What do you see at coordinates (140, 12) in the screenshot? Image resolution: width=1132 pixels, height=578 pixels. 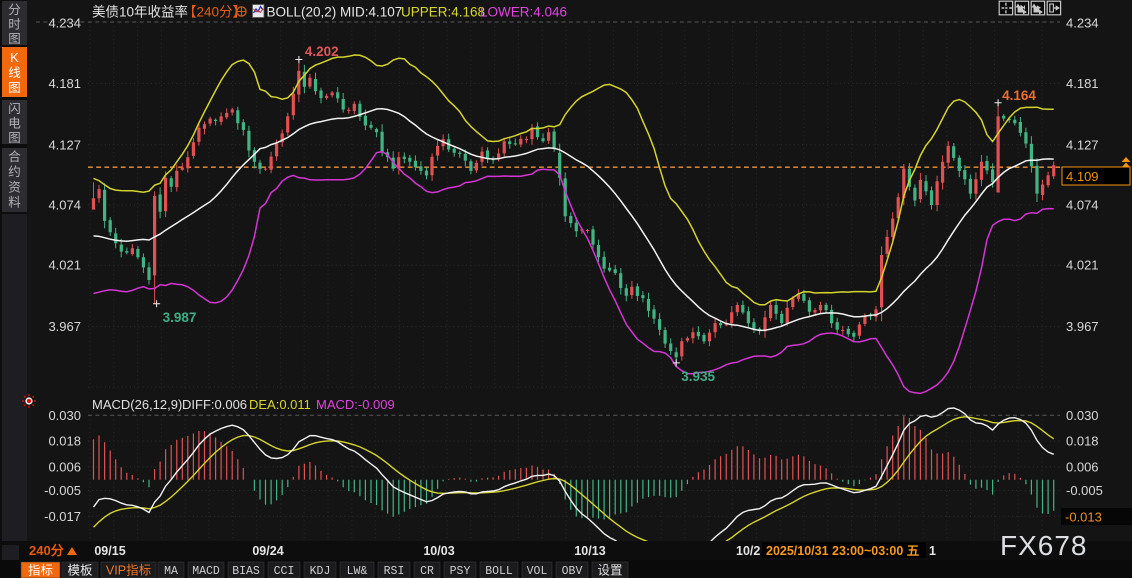 I see `svg-text: 美债10年收益率` at bounding box center [140, 12].